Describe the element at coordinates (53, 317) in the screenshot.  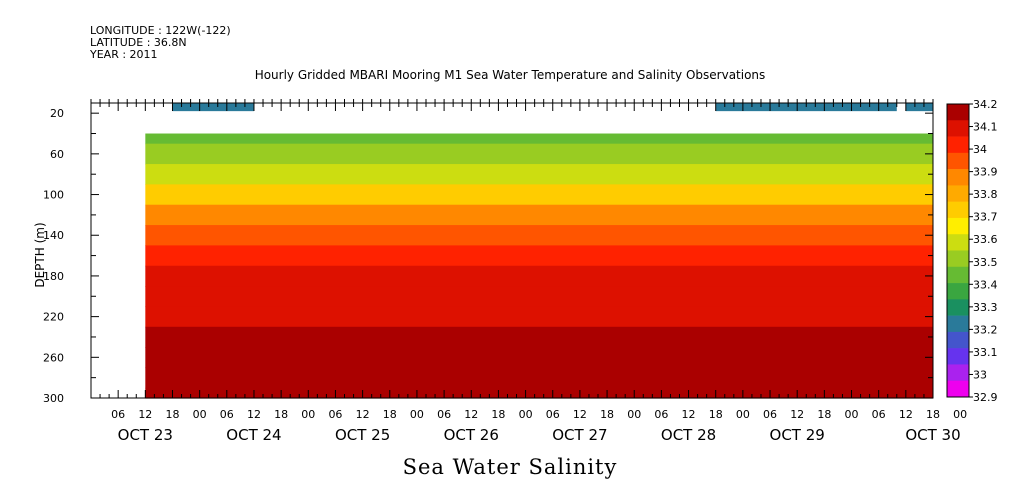
I see `y-tick-label: 220` at that location.